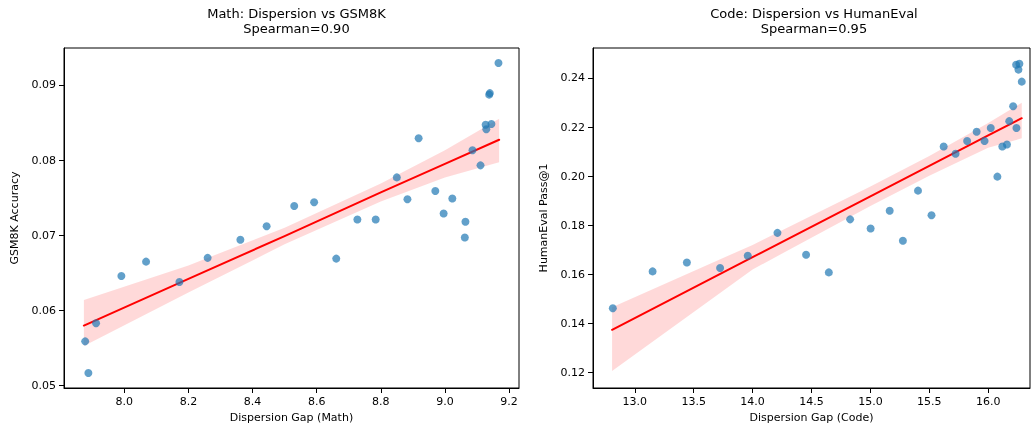 This screenshot has height=428, width=1032. Describe the element at coordinates (572, 373) in the screenshot. I see `y-tick-label: 0.12` at that location.